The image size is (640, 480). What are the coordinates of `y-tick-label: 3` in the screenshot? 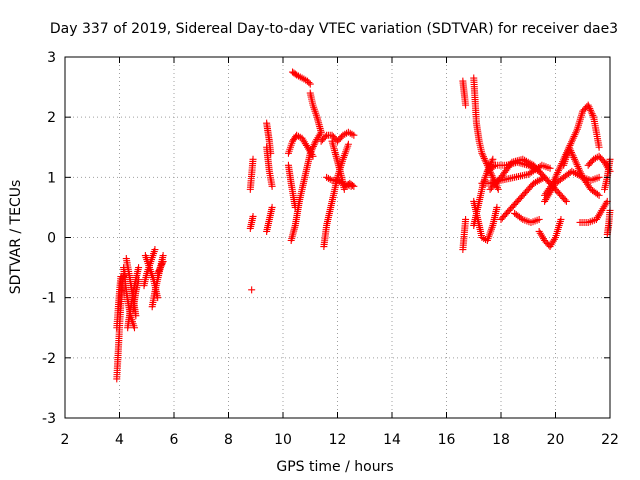 It's located at (51, 58).